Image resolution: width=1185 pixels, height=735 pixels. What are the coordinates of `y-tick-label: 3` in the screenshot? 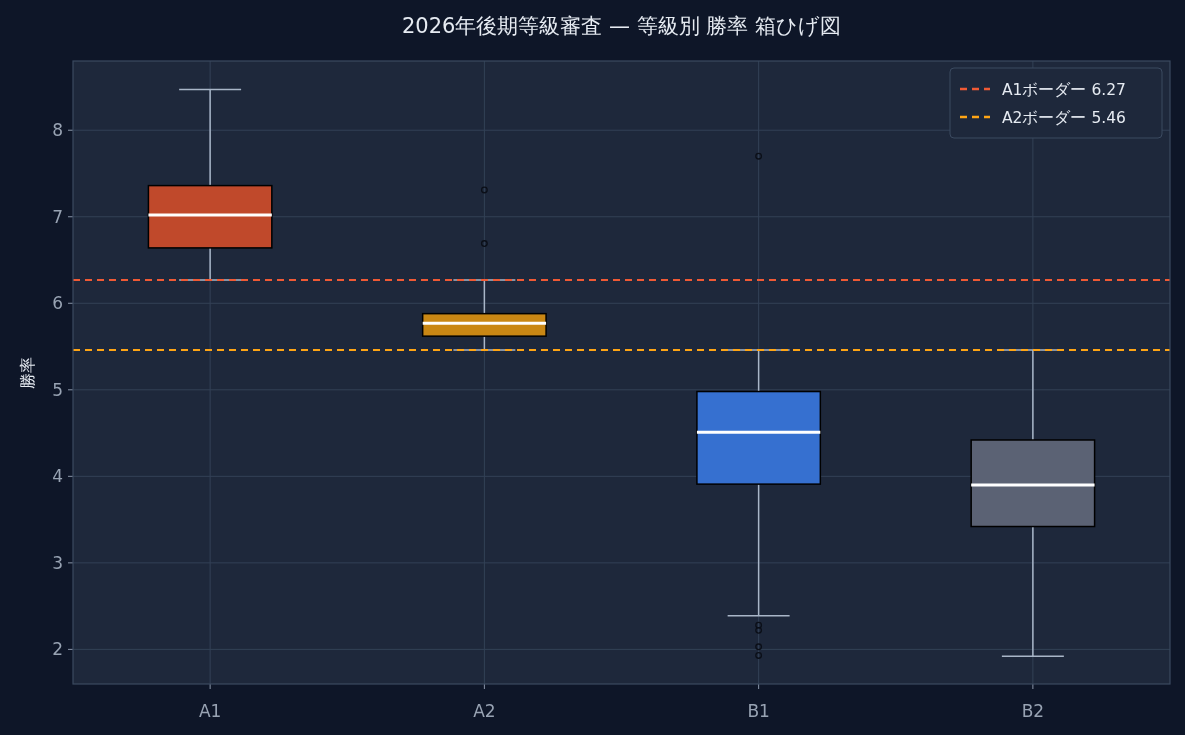 It's located at (57, 562).